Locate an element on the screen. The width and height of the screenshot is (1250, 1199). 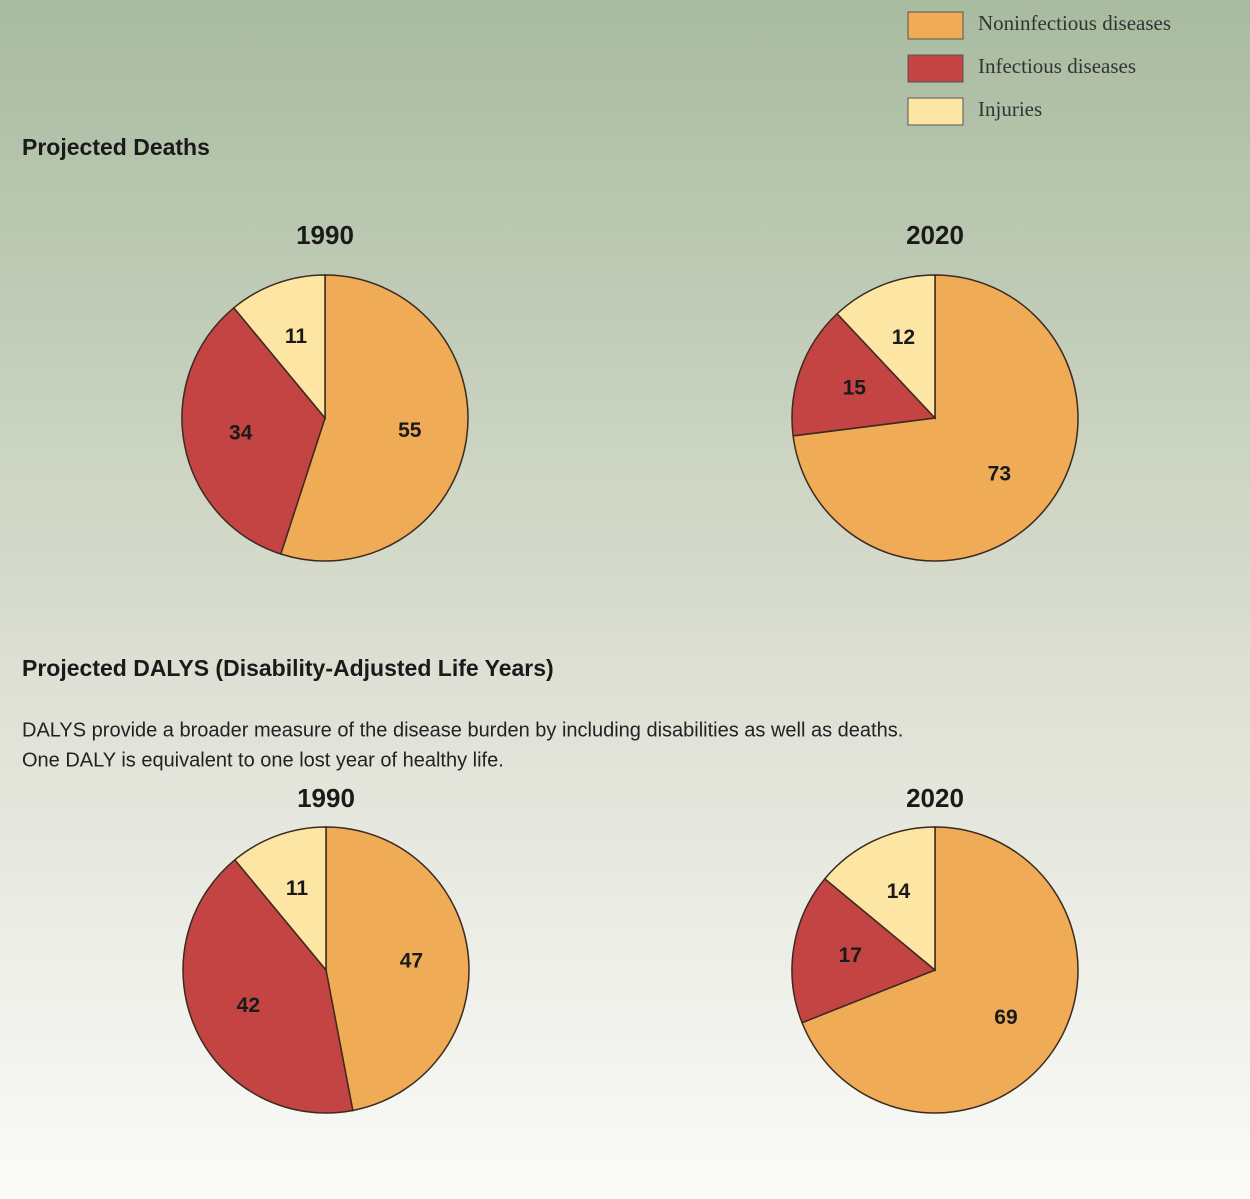
data-label: 15 is located at coordinates (855, 387).